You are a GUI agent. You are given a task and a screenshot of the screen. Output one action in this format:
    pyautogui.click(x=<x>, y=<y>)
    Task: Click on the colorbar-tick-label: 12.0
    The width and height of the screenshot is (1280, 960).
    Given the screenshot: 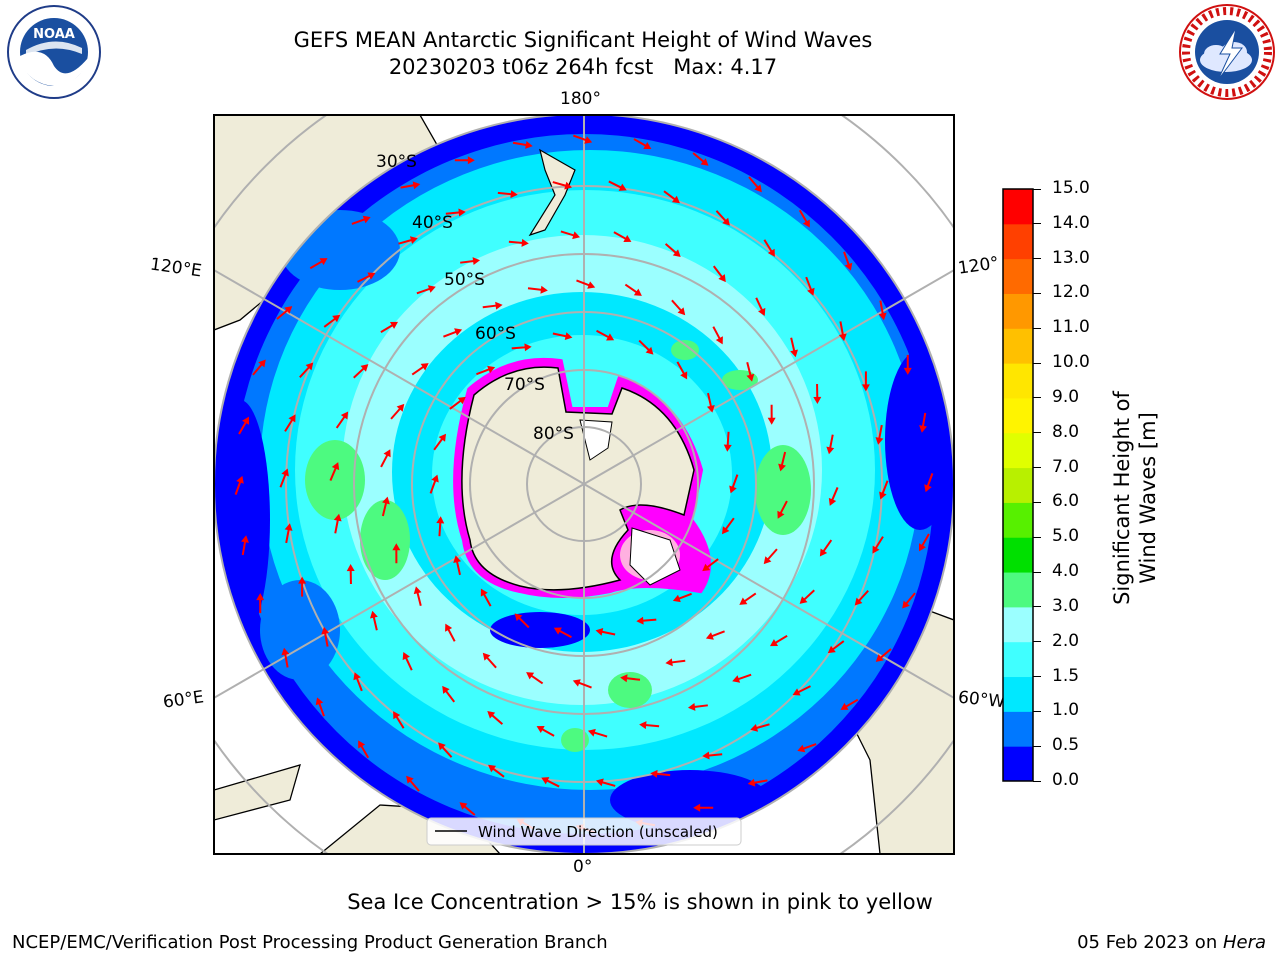 What is the action you would take?
    pyautogui.click(x=1071, y=292)
    